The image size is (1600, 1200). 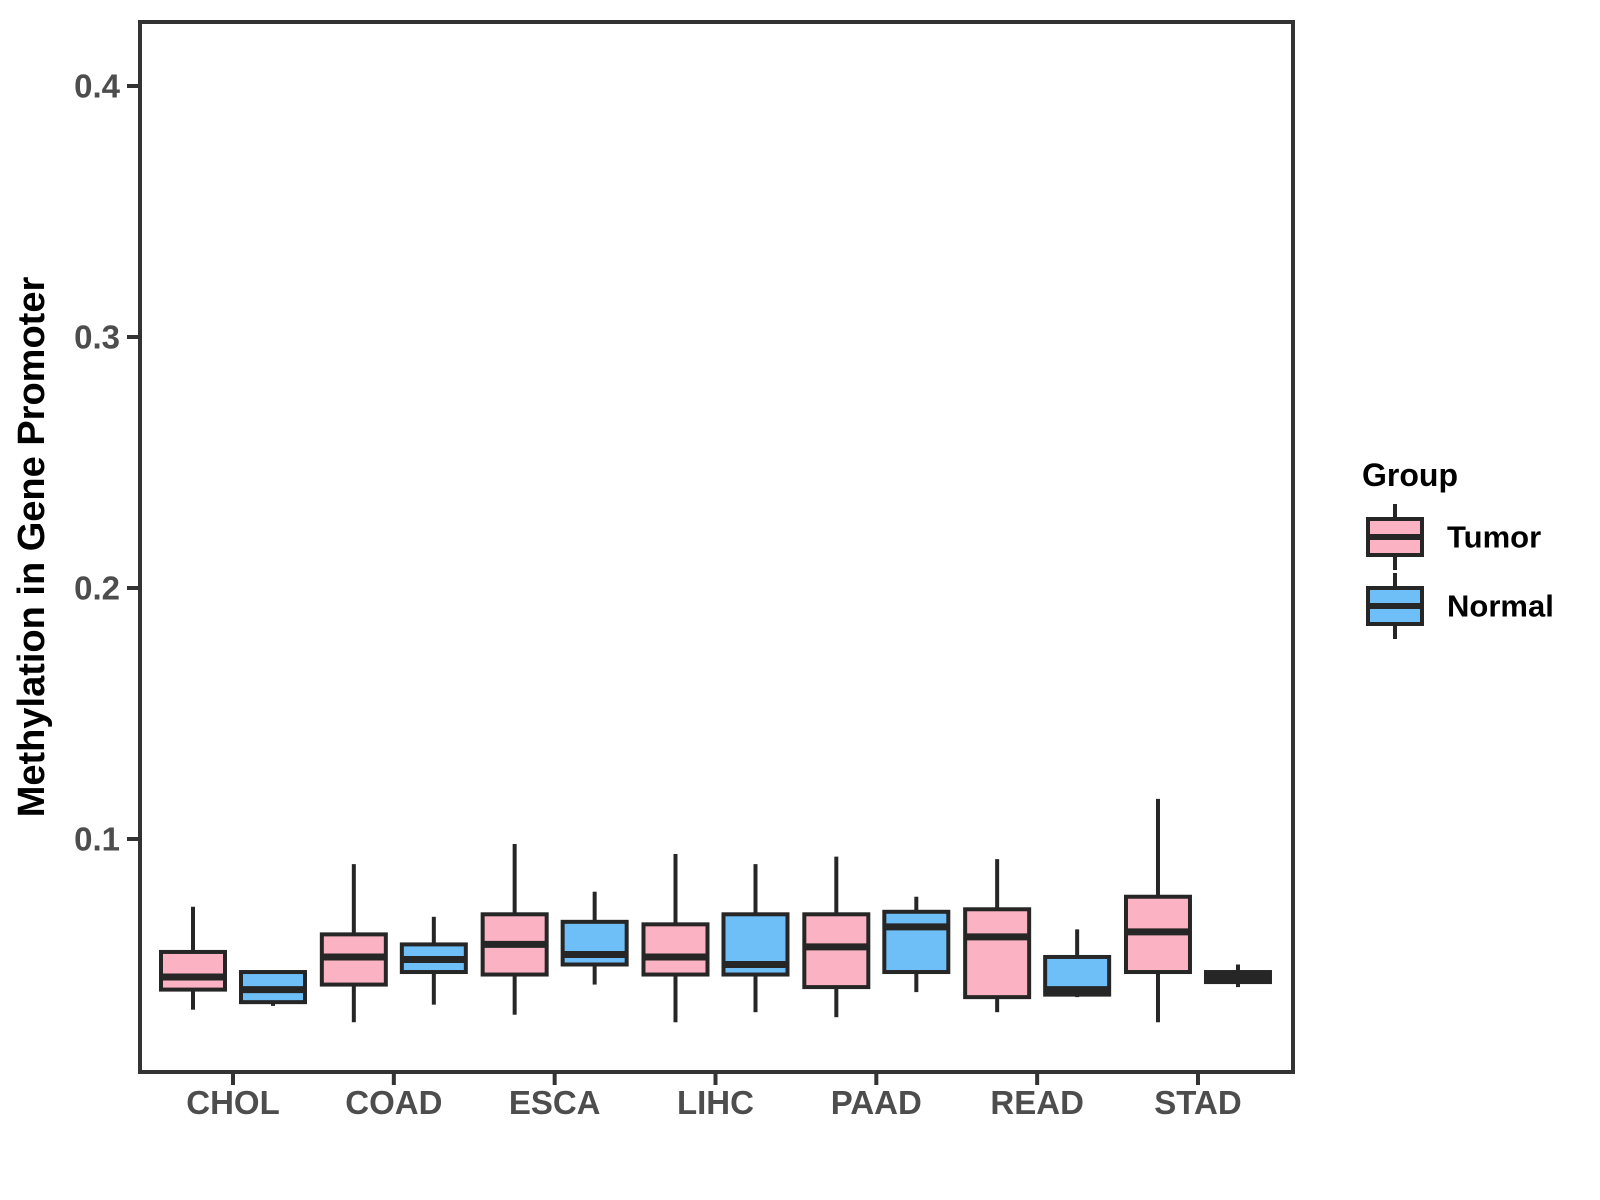 What do you see at coordinates (514, 929) in the screenshot?
I see `boxplot-tumor-esca` at bounding box center [514, 929].